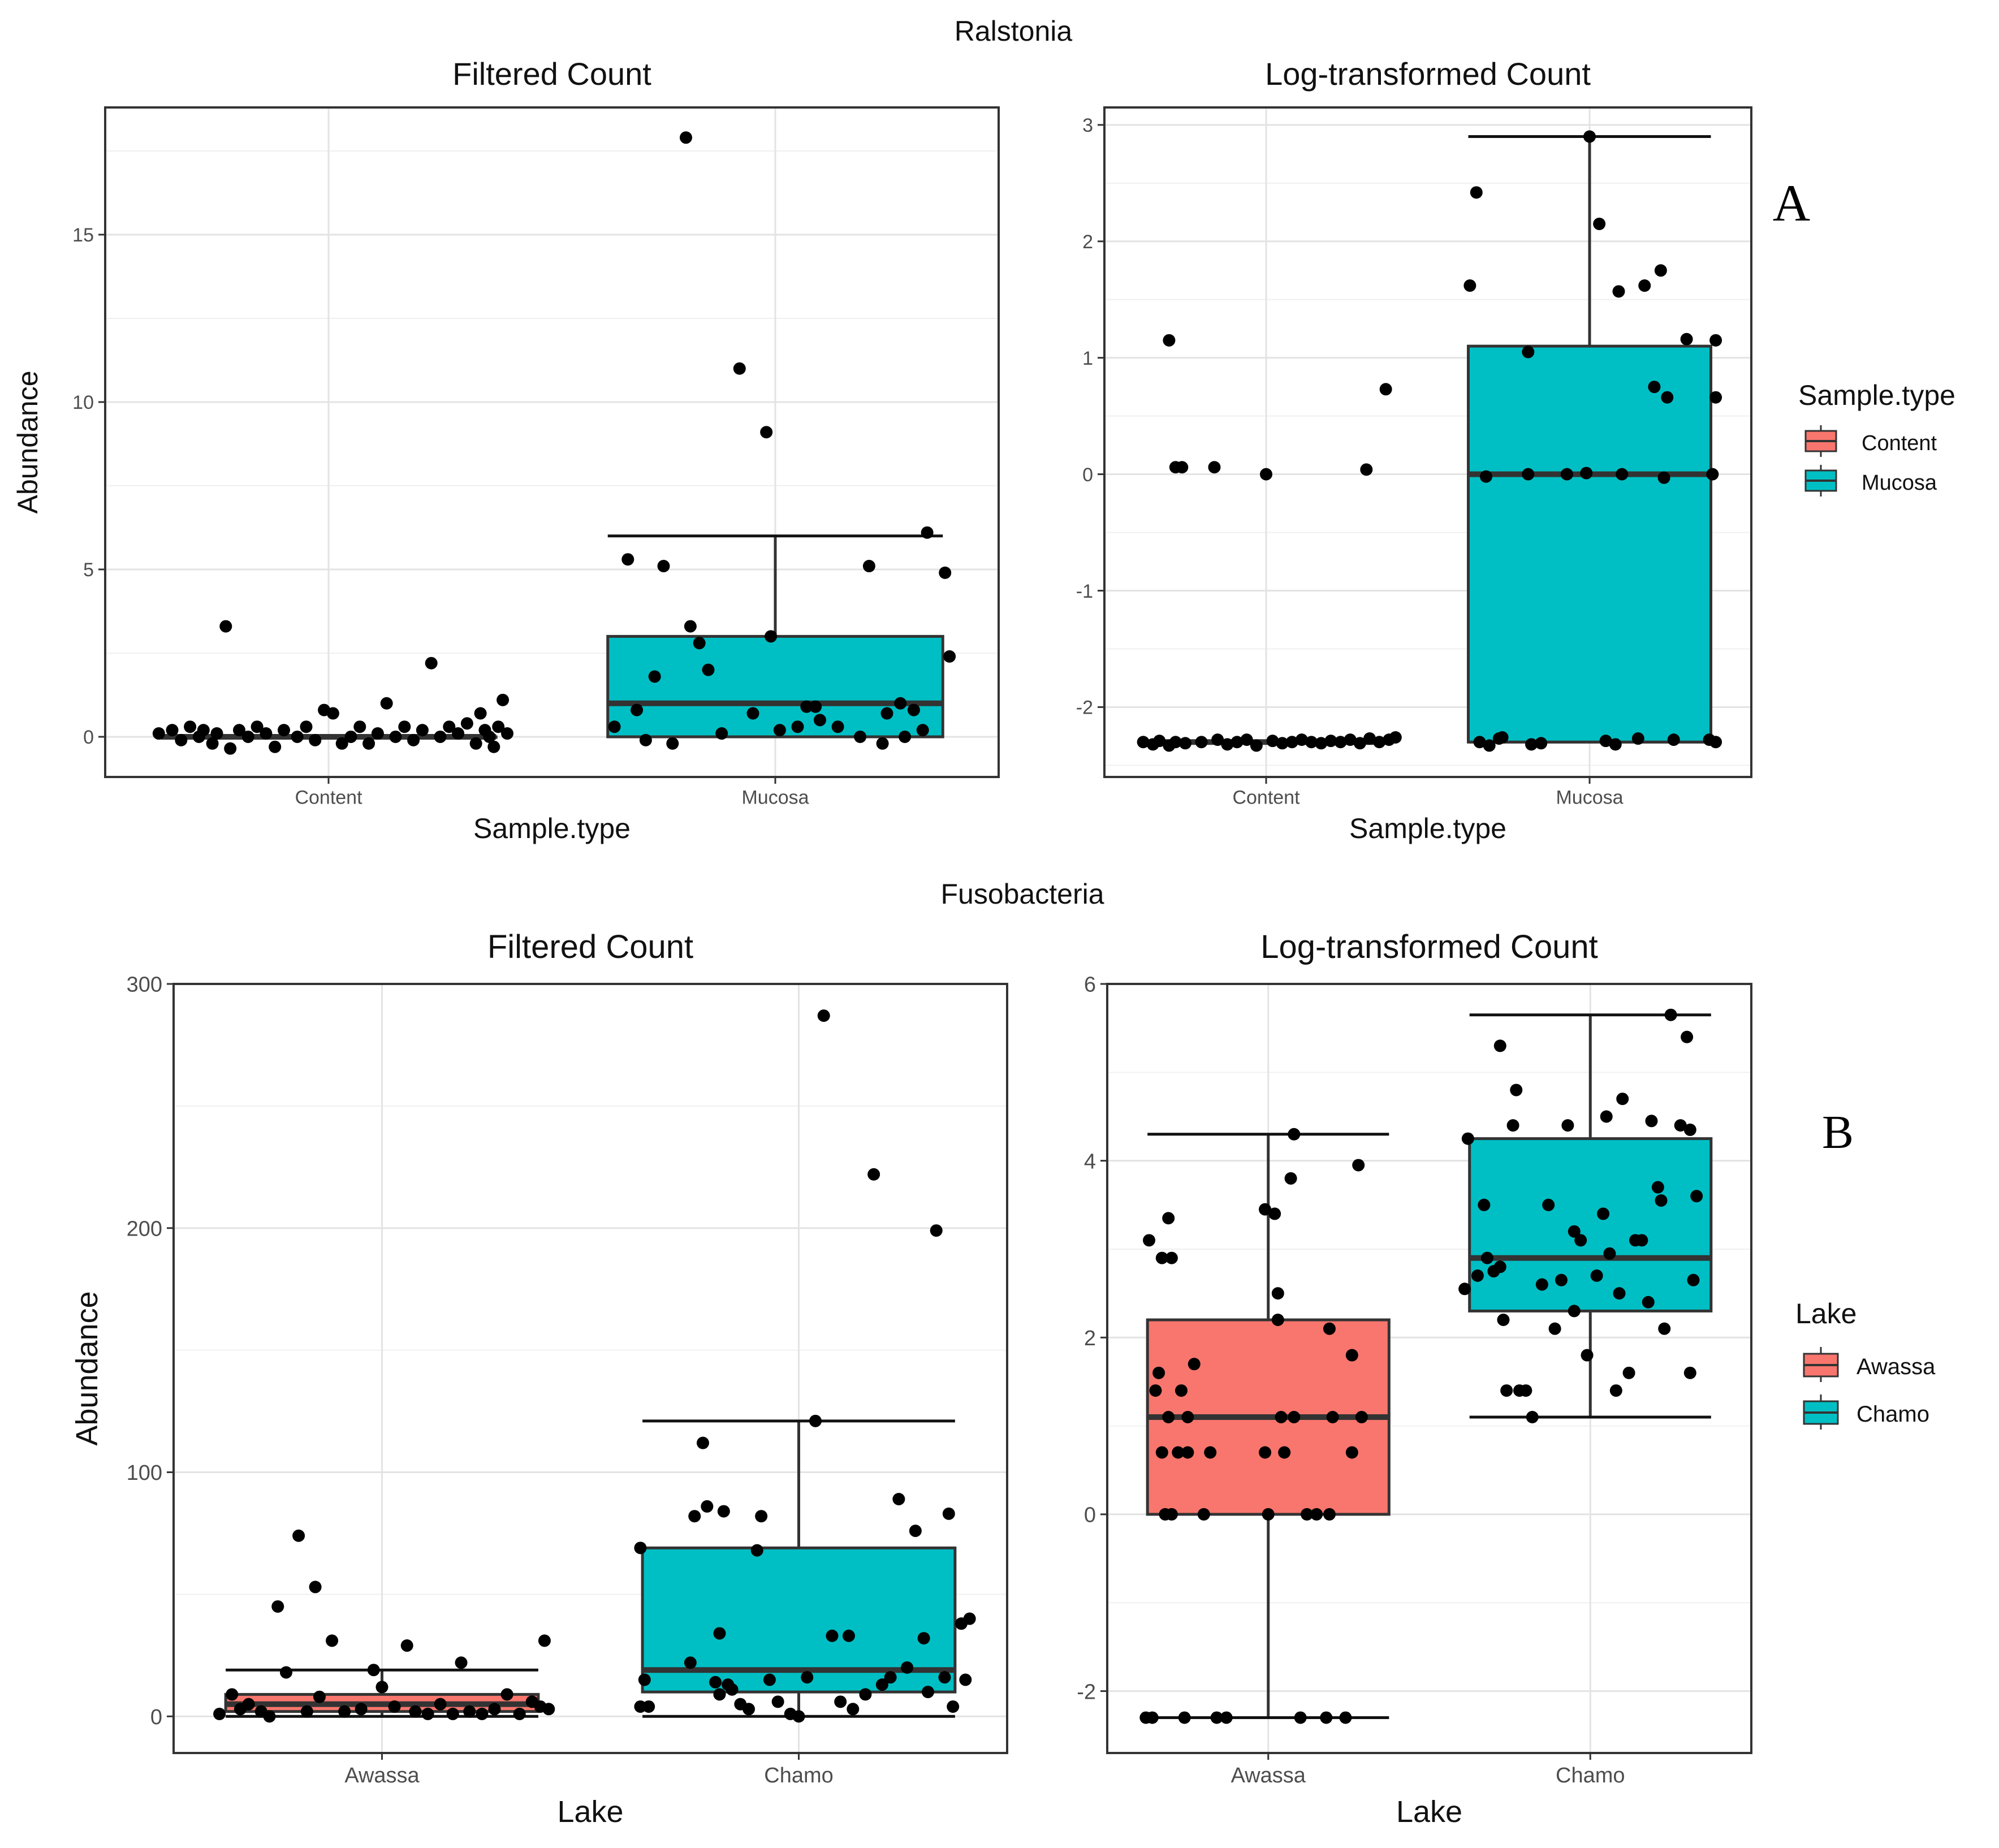  What do you see at coordinates (1892, 1414) in the screenshot?
I see `legend-label-chamo: Chamo` at bounding box center [1892, 1414].